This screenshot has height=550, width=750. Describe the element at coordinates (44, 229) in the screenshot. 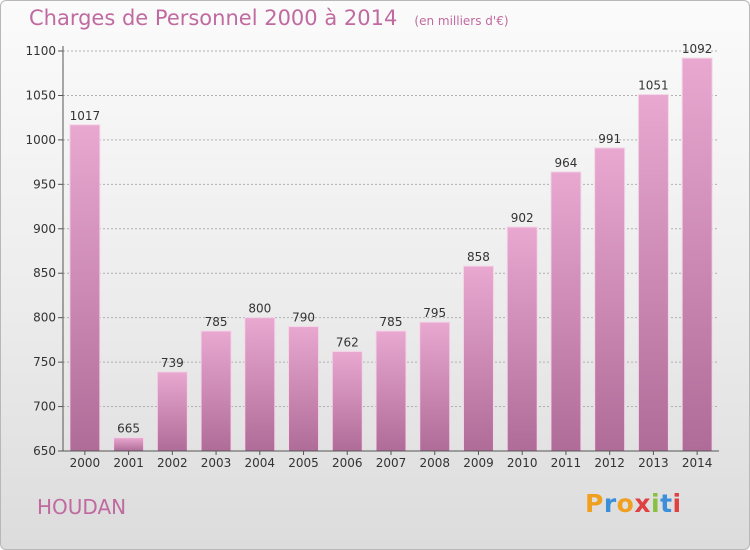

I see `y-tick-label: 900` at that location.